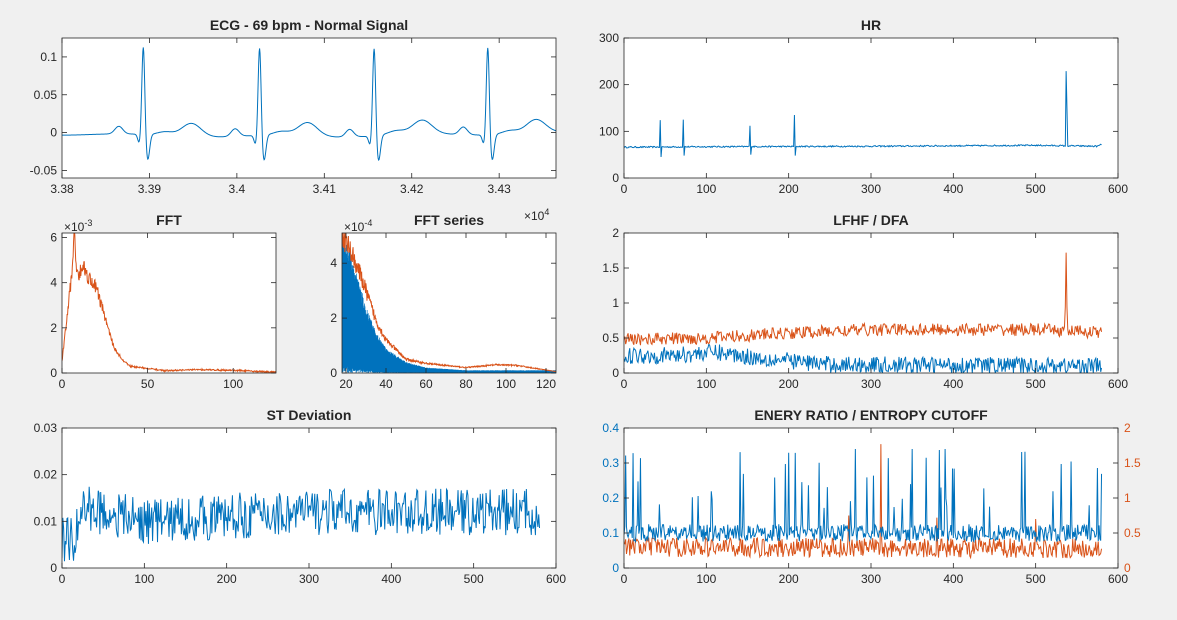 This screenshot has width=1177, height=620. Describe the element at coordinates (386, 384) in the screenshot. I see `x-tick-label: 40` at that location.